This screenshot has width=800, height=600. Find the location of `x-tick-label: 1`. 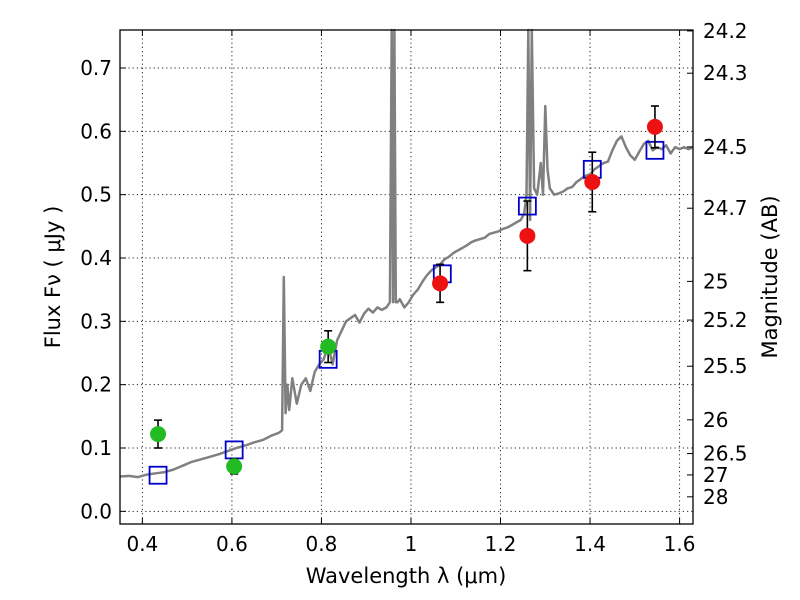

x-tick-label: 1 is located at coordinates (411, 544).